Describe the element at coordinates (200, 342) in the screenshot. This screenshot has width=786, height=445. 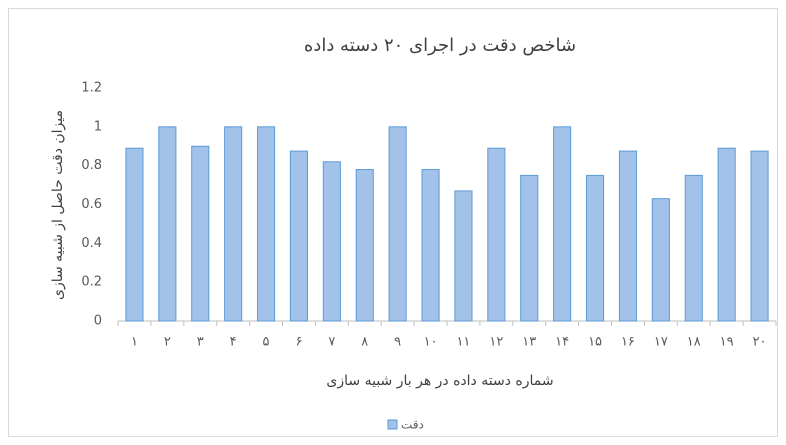
I see `x-tick-label: ۳` at that location.